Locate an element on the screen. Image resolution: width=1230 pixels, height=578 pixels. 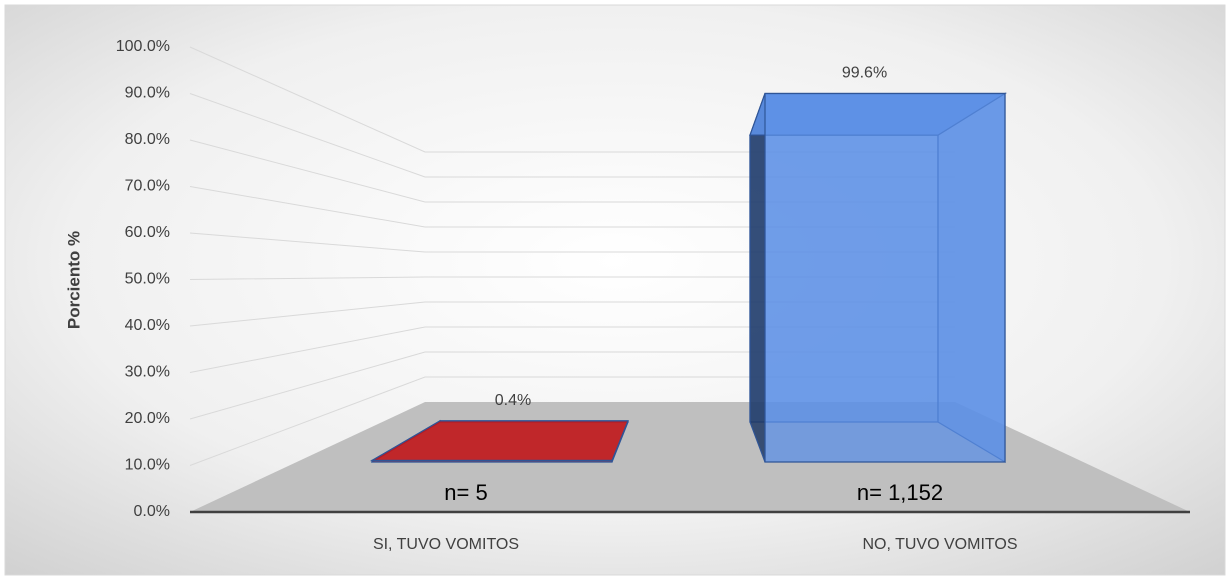
y-tick-label: 20.0% is located at coordinates (147, 418).